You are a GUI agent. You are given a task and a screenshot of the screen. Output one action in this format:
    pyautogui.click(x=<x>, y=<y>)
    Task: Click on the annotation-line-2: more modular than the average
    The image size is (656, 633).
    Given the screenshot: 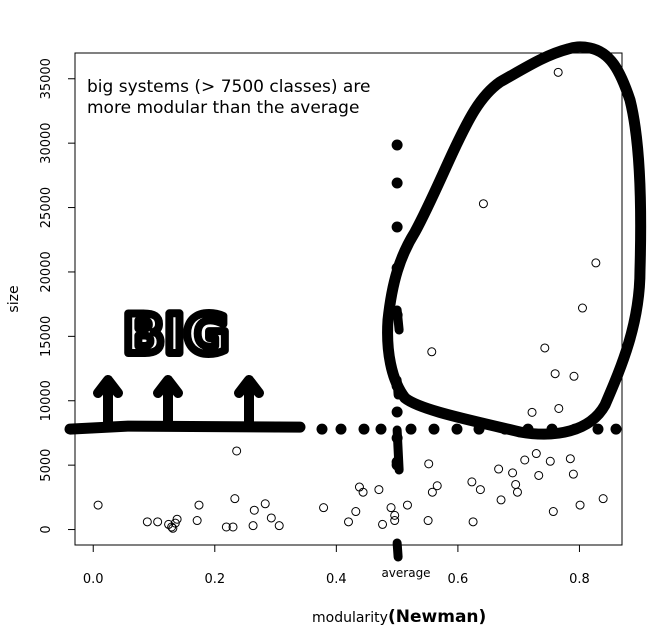 What is the action you would take?
    pyautogui.click(x=223, y=108)
    